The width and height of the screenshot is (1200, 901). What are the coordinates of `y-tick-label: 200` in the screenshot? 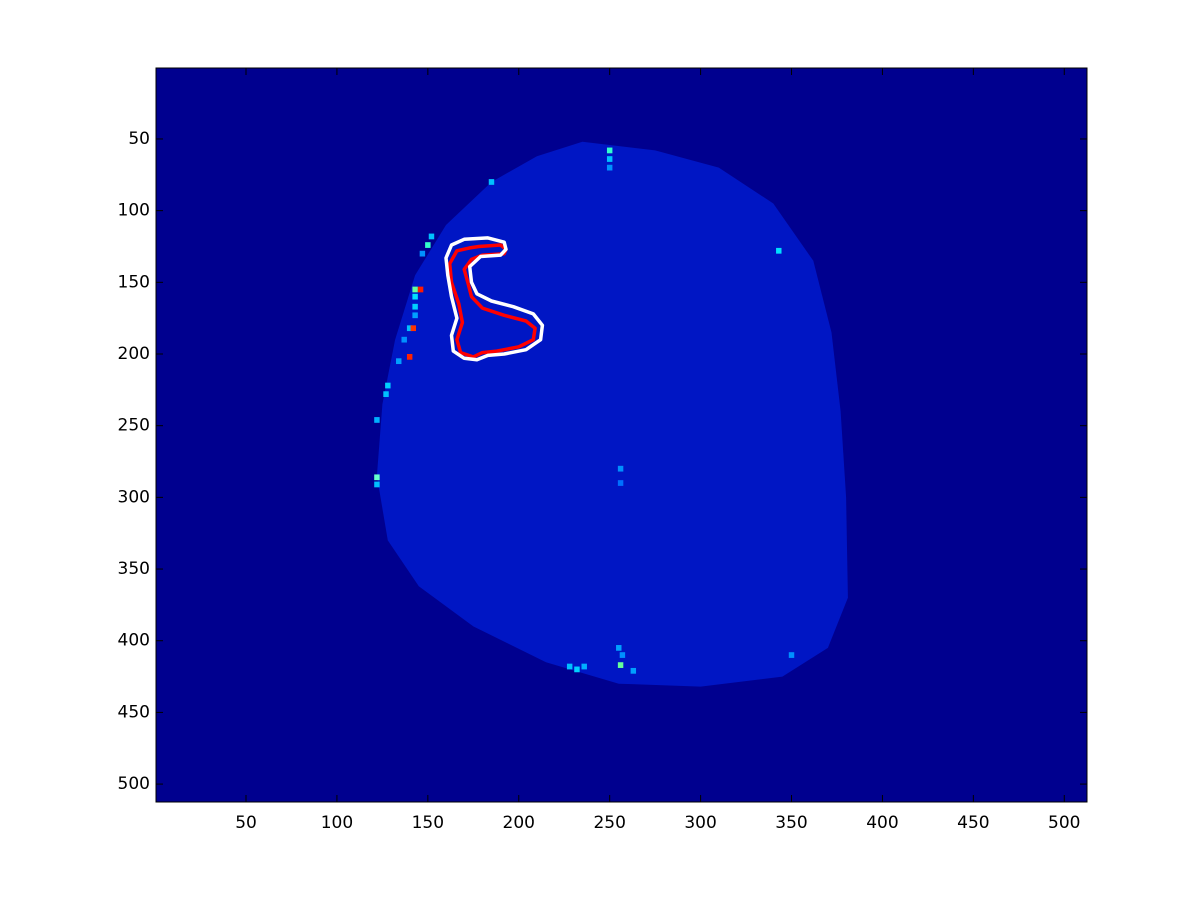 It's located at (134, 354).